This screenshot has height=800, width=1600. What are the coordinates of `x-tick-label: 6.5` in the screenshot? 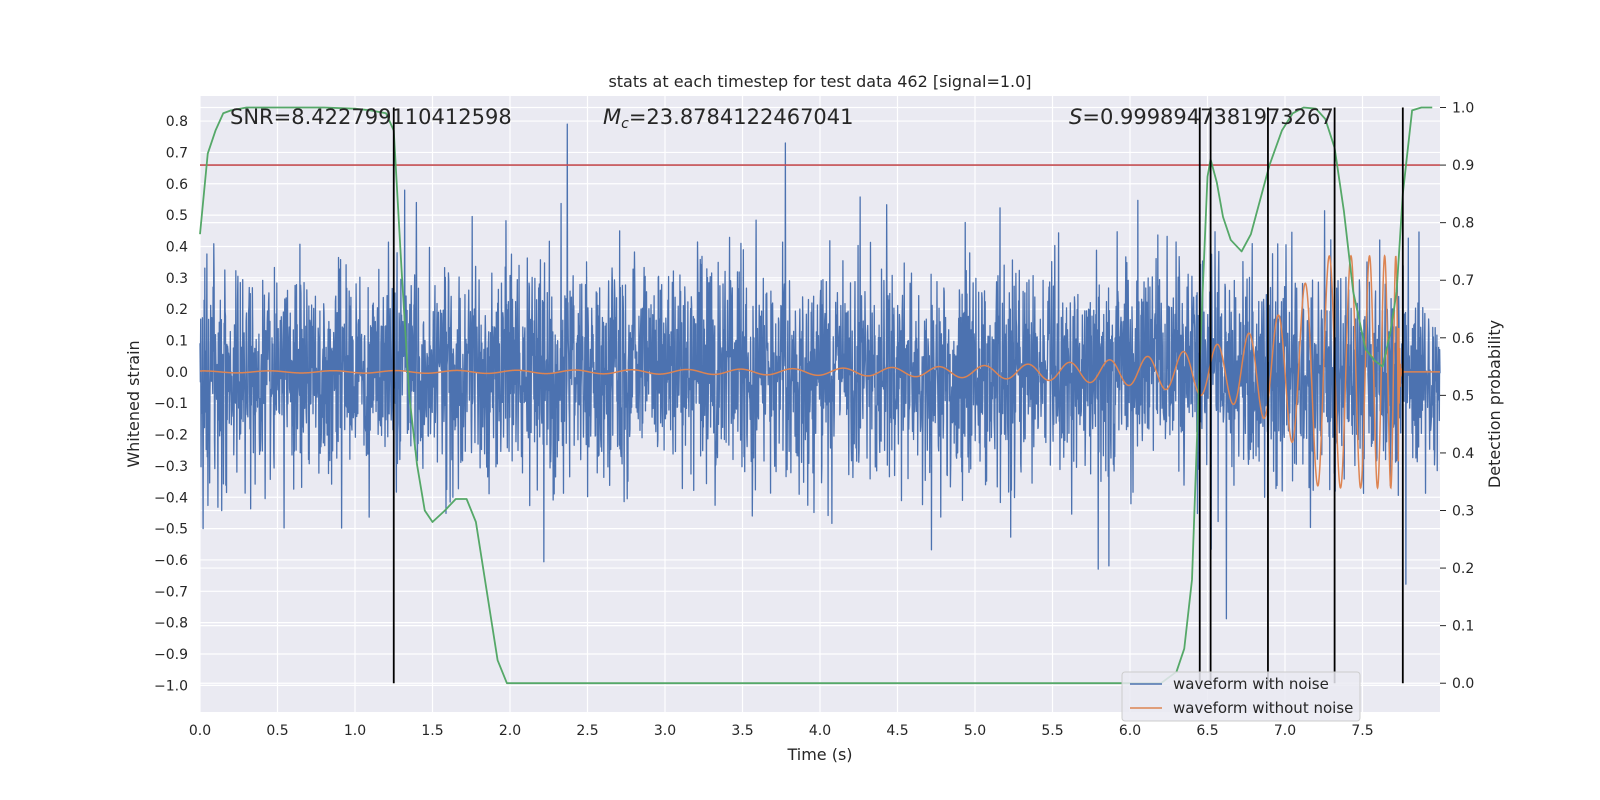 It's located at (1207, 731).